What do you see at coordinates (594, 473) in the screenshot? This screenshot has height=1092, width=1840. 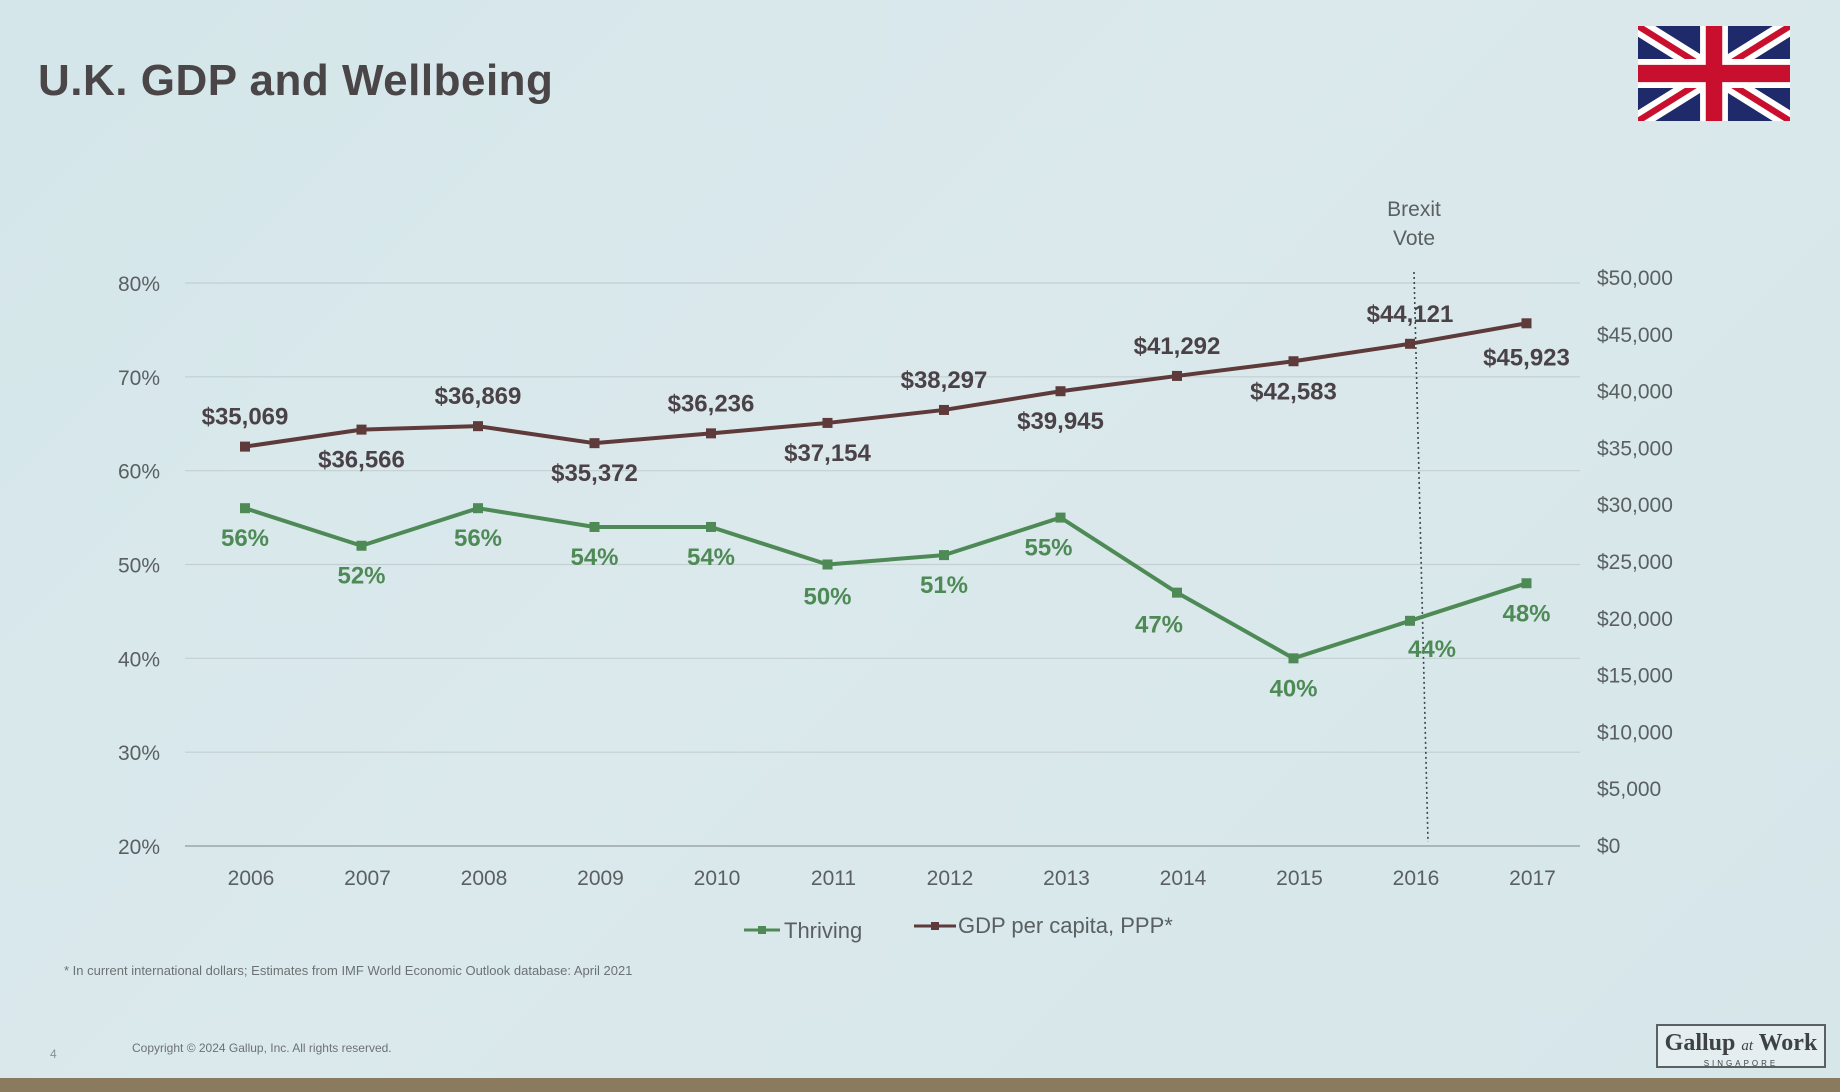 I see `gdp-data-label: $35,372` at bounding box center [594, 473].